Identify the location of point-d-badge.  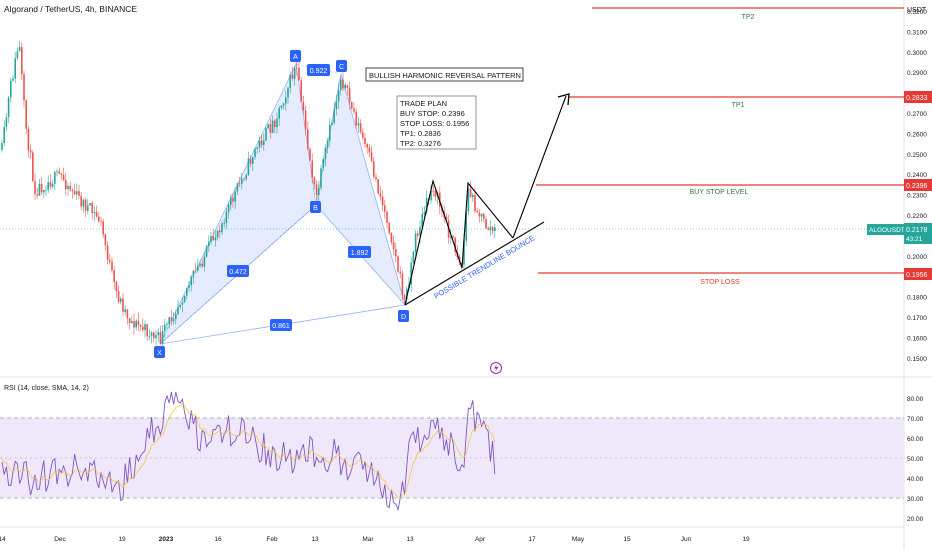
(403, 316).